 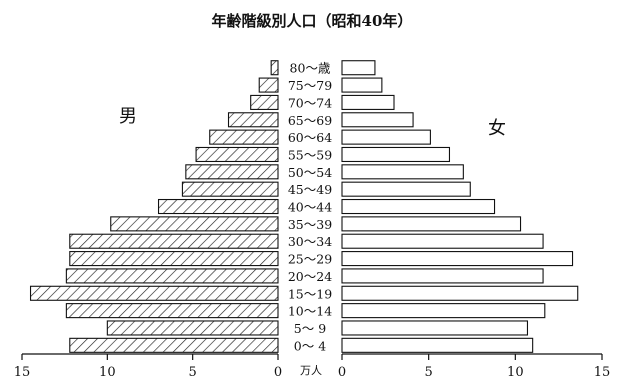 I want to click on tick-label-left-2: 10, so click(x=107, y=372).